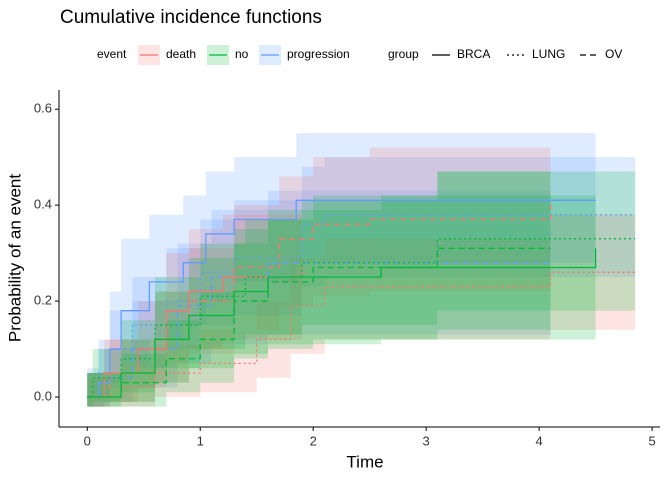 This screenshot has width=672, height=480. What do you see at coordinates (242, 54) in the screenshot?
I see `legend-label: no` at bounding box center [242, 54].